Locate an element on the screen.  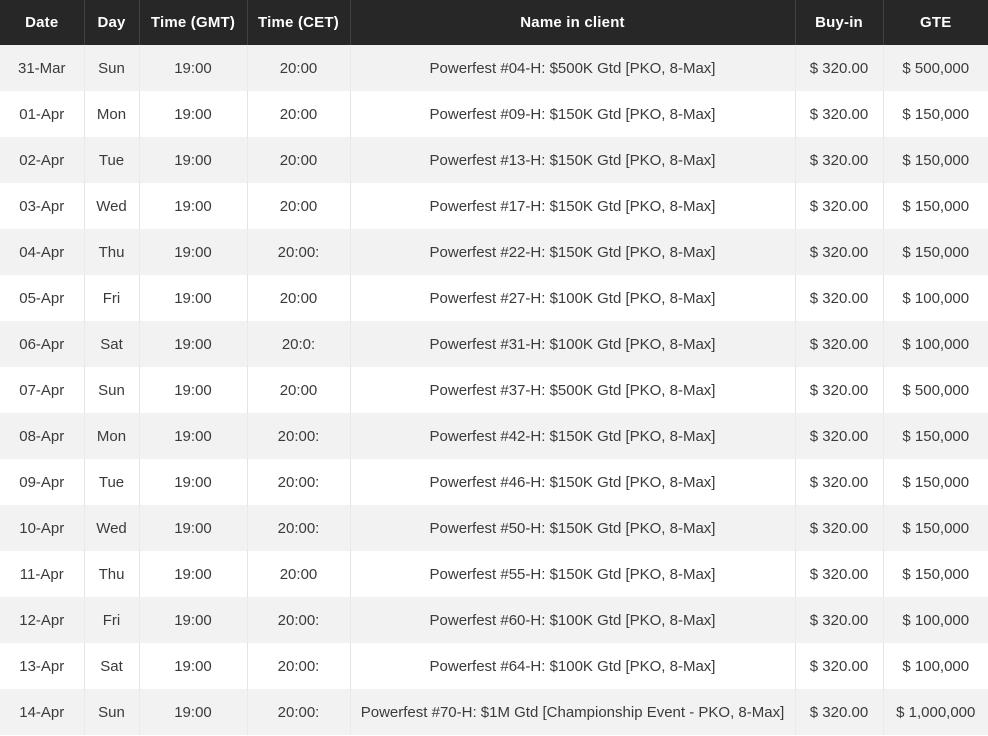
cell-date: 01-Apr is located at coordinates (42, 114).